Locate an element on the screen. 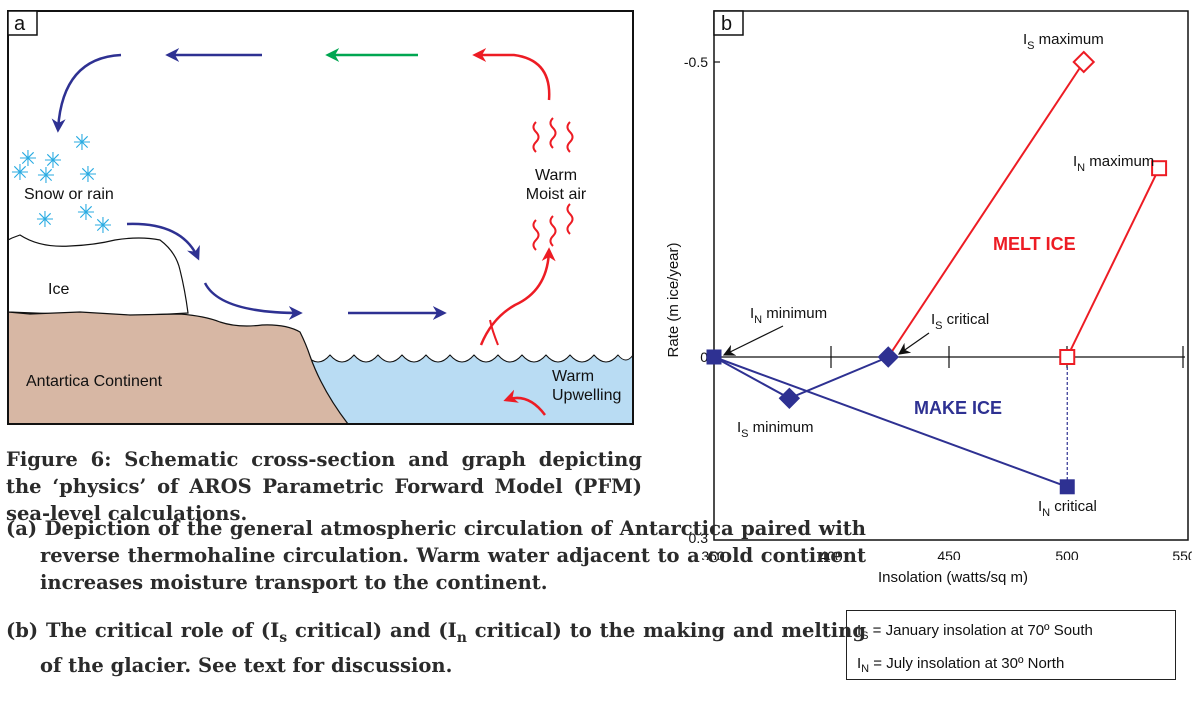 Image resolution: width=1192 pixels, height=725 pixels. ocean-water is located at coordinates (469, 389).